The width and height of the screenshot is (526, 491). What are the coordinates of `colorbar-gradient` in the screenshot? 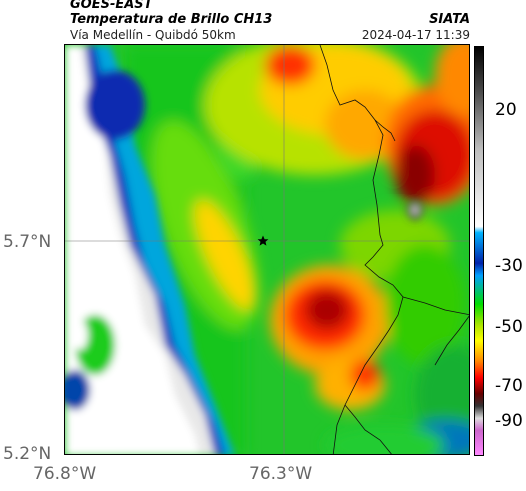 It's located at (479, 251).